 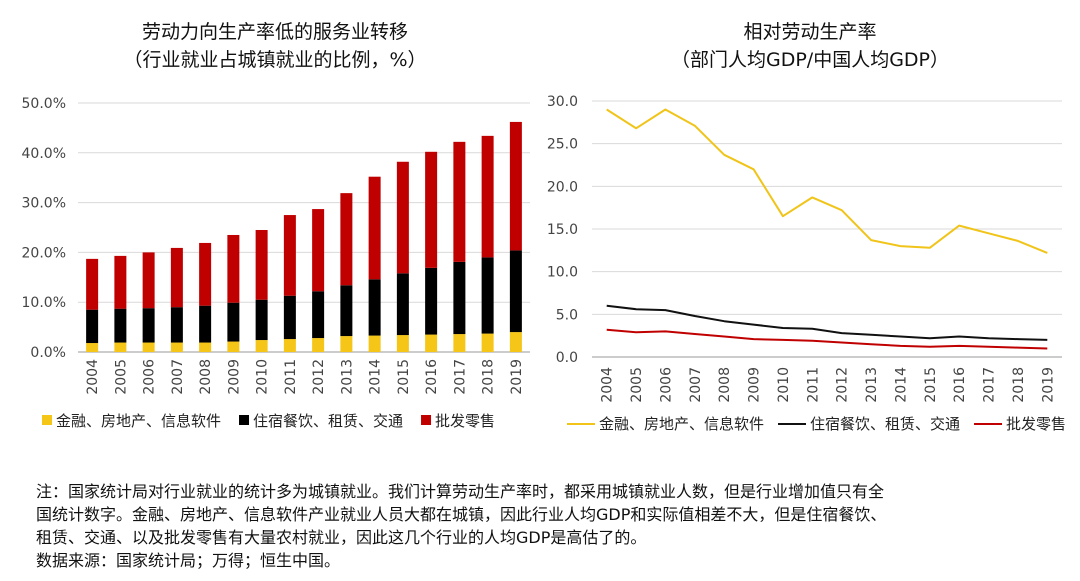 What do you see at coordinates (562, 230) in the screenshot?
I see `y-tick-label: 15.0` at bounding box center [562, 230].